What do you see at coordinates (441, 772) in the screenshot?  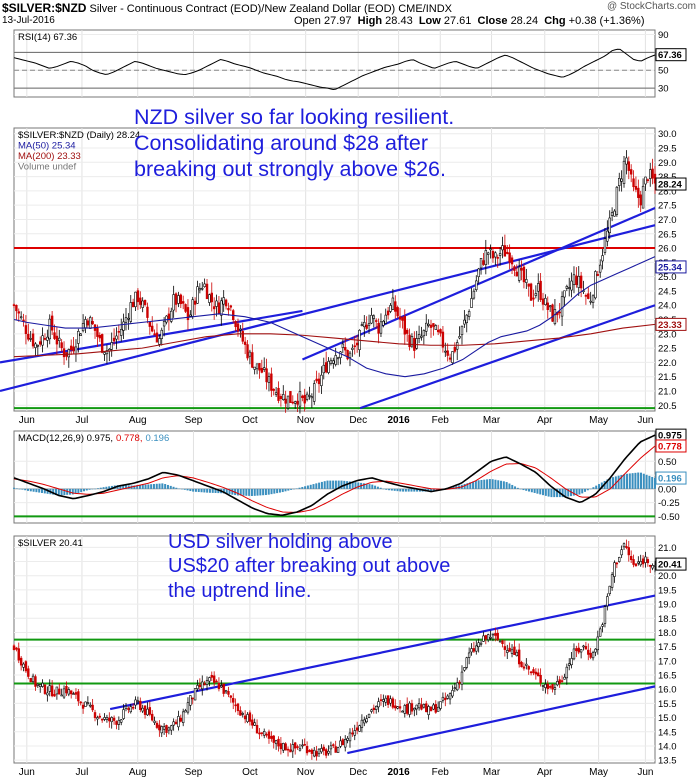 I see `x-tick-label: Feb` at bounding box center [441, 772].